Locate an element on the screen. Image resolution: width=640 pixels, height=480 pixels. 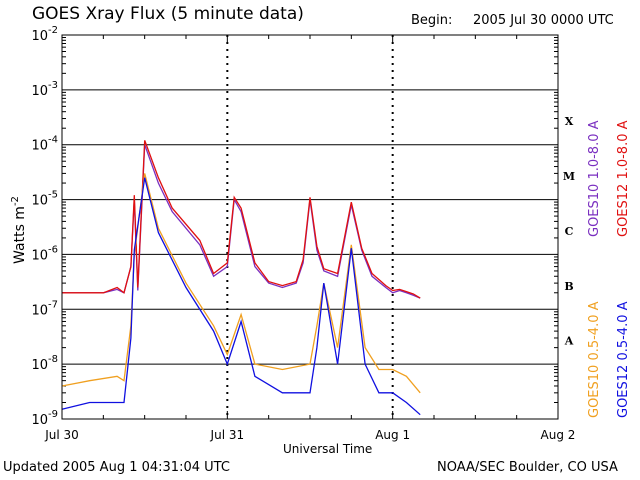
x-tick-label: Aug 2 is located at coordinates (558, 435).